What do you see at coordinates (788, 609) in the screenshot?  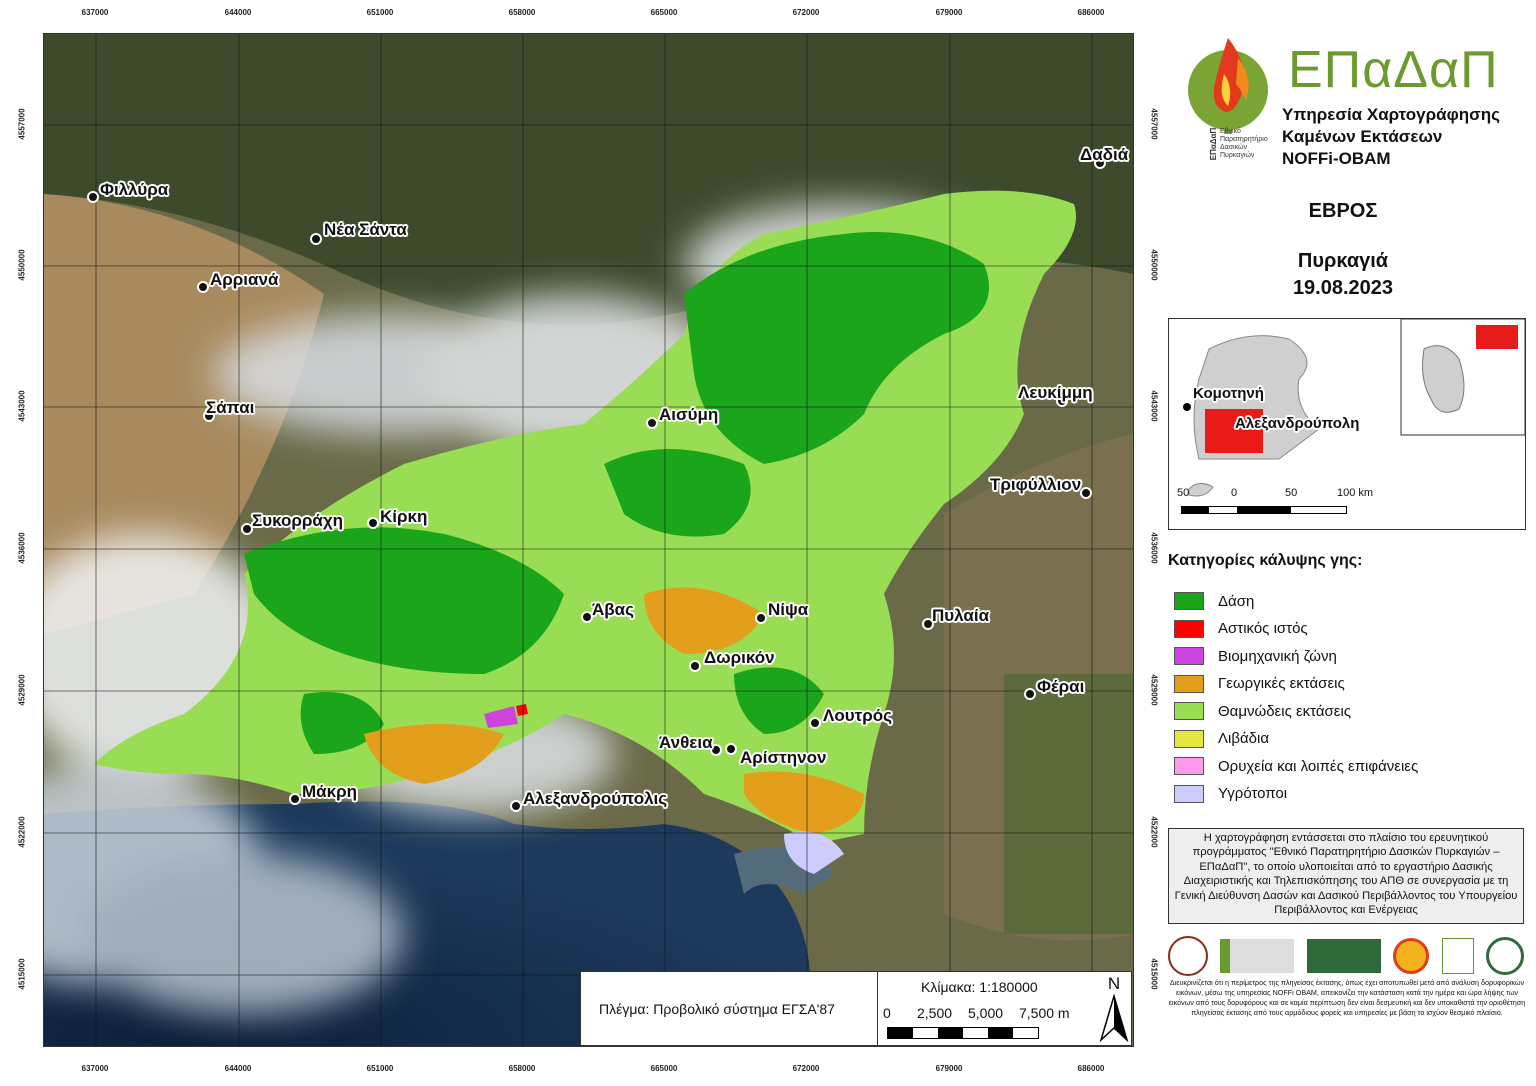 I see `settlement-label: Νίψα` at bounding box center [788, 609].